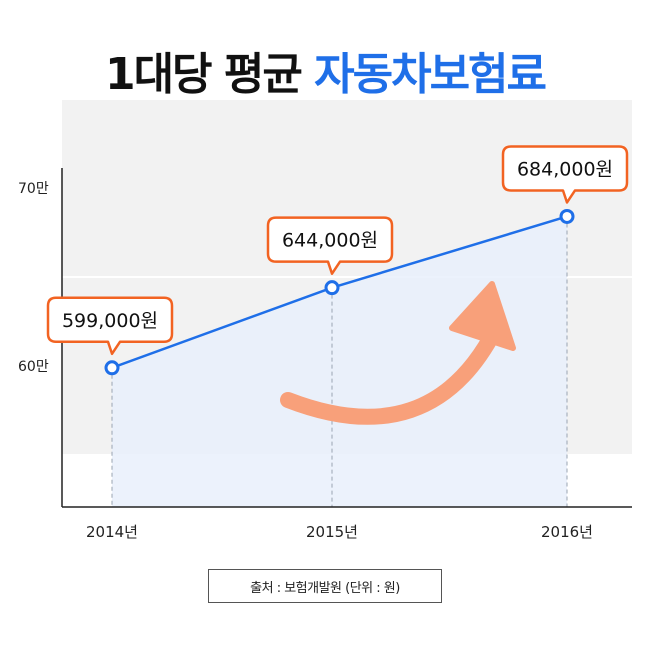 This screenshot has width=650, height=650. I want to click on x-tick-label-2: 2016년, so click(567, 532).